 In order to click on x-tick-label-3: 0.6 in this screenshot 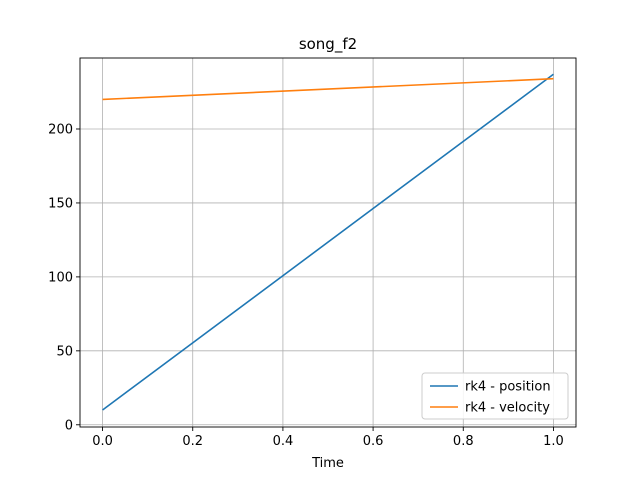, I will do `click(373, 441)`.